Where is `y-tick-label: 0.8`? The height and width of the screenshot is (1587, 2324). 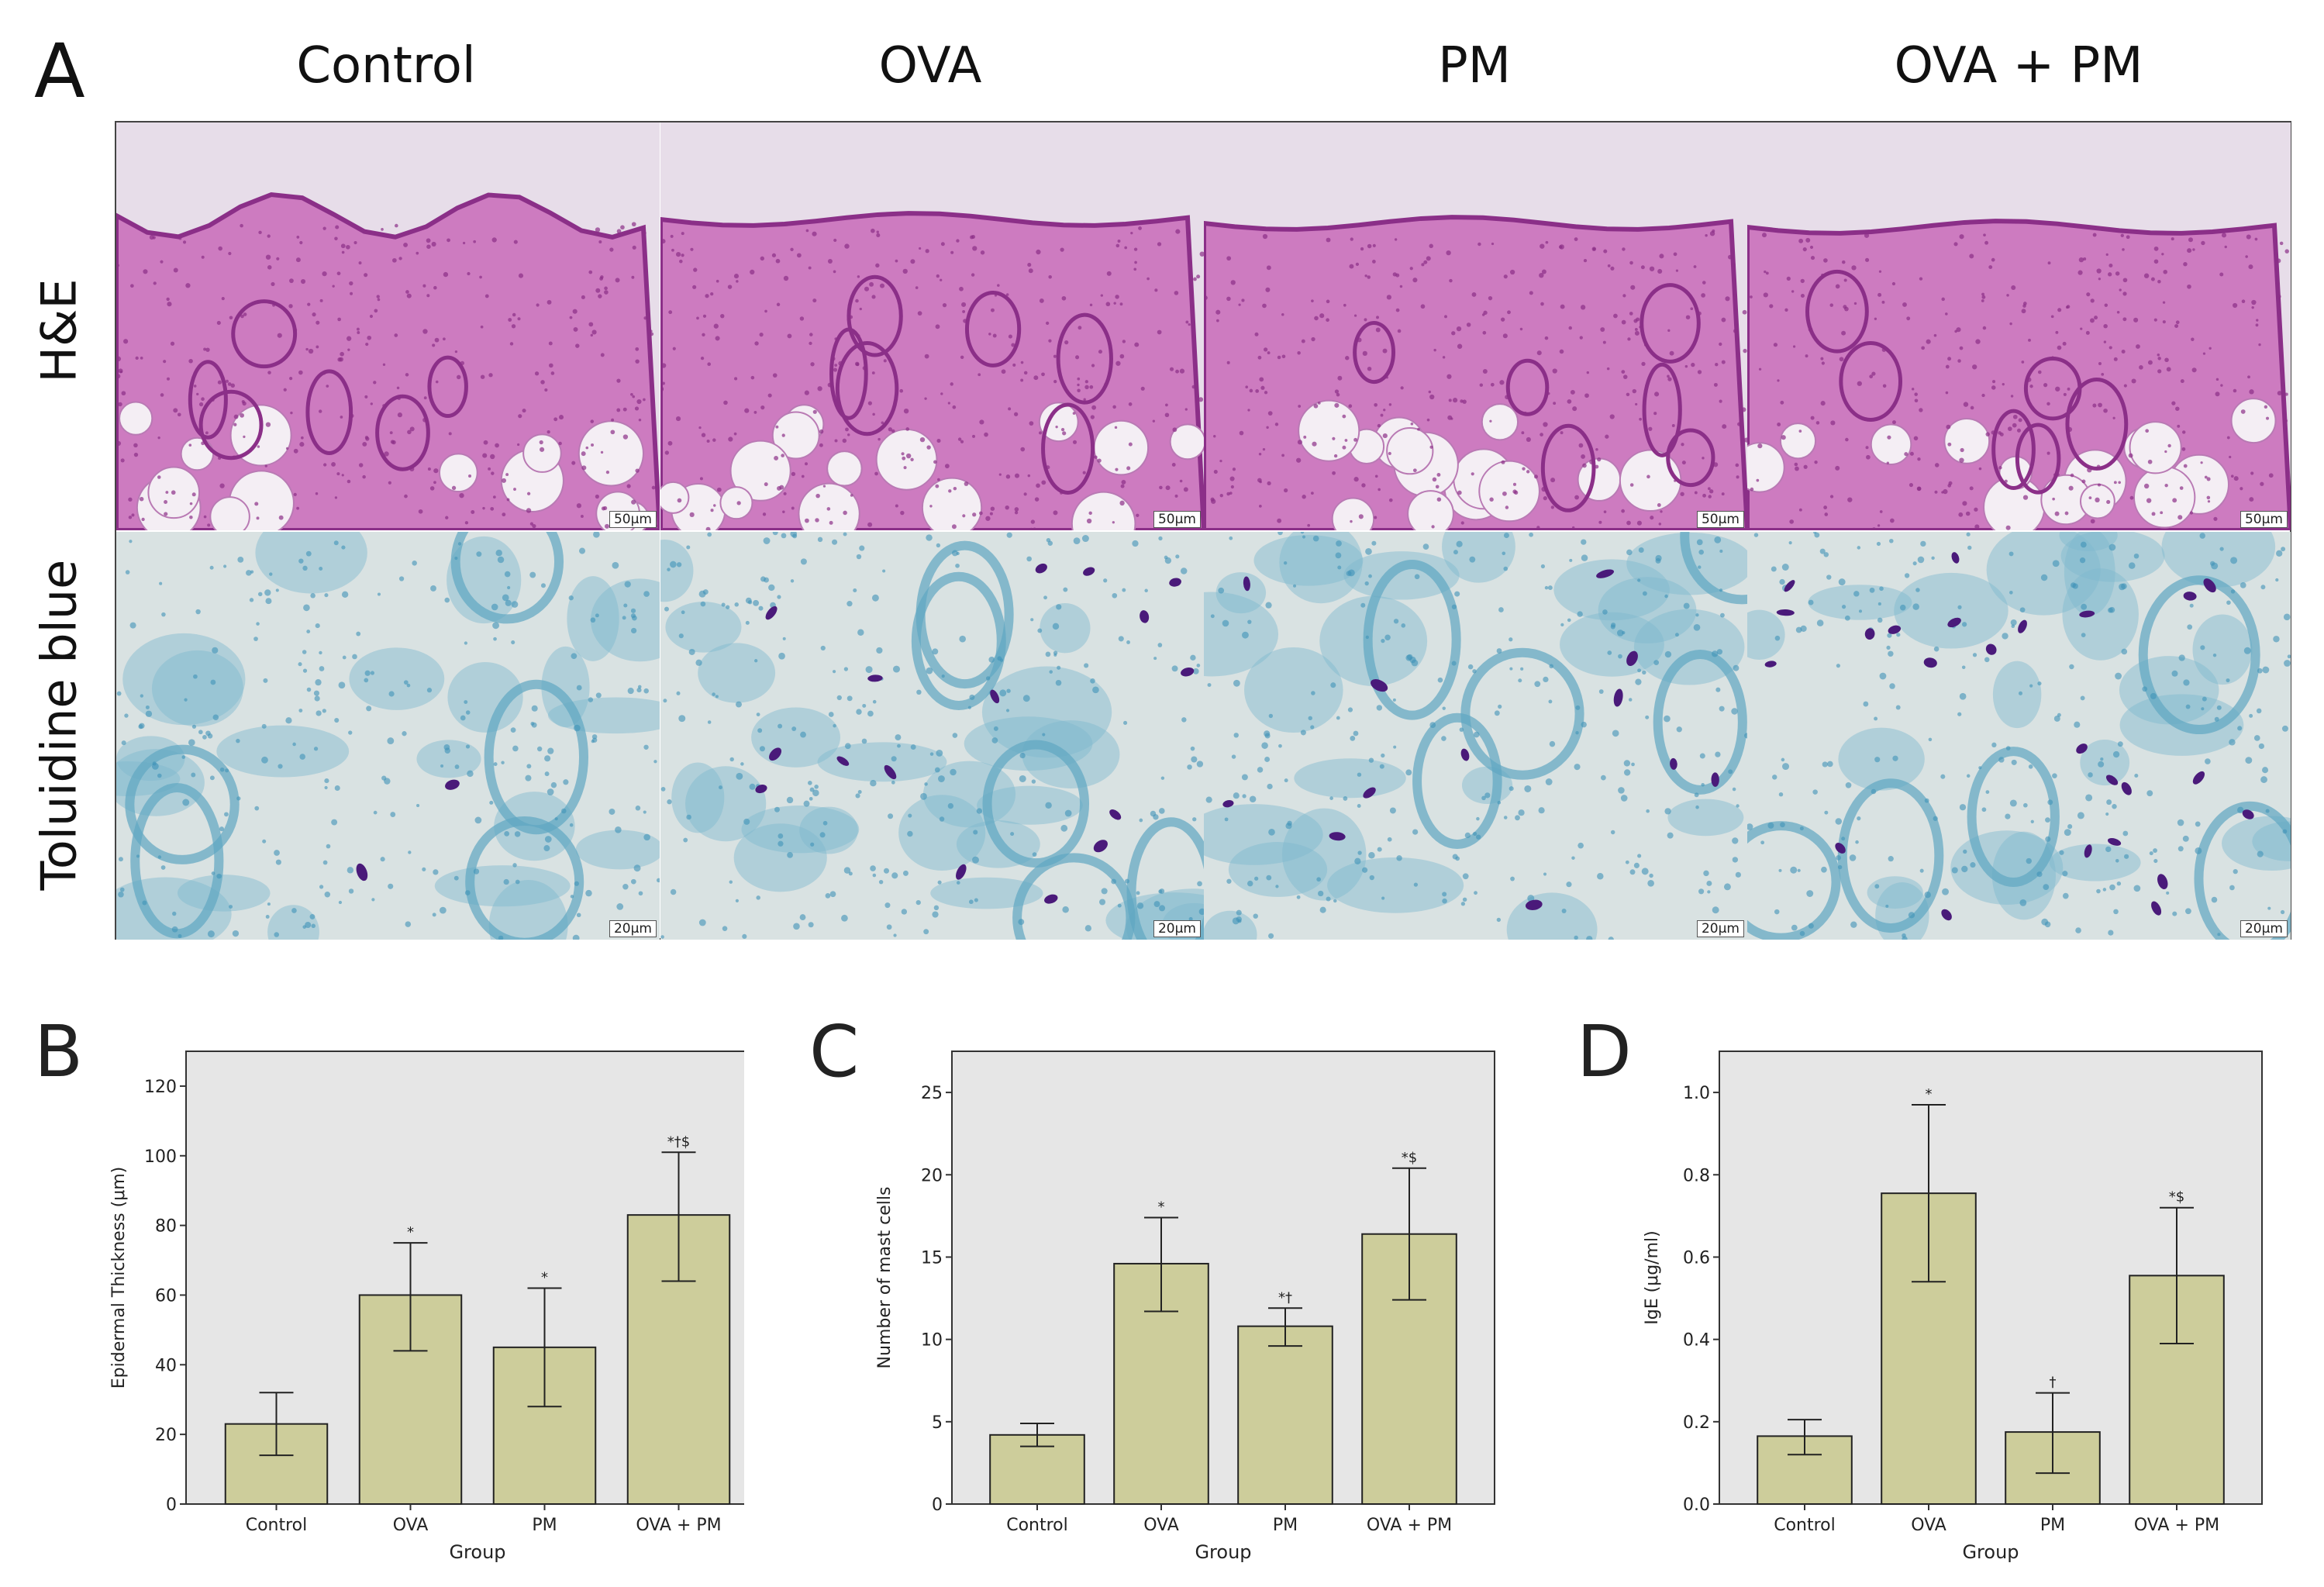
y-tick-label: 0.8 is located at coordinates (1696, 1175).